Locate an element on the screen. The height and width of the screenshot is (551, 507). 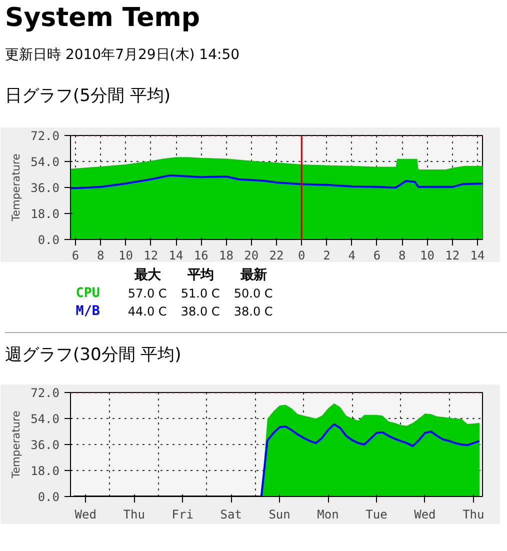
data-label: 57.0 C is located at coordinates (147, 293).